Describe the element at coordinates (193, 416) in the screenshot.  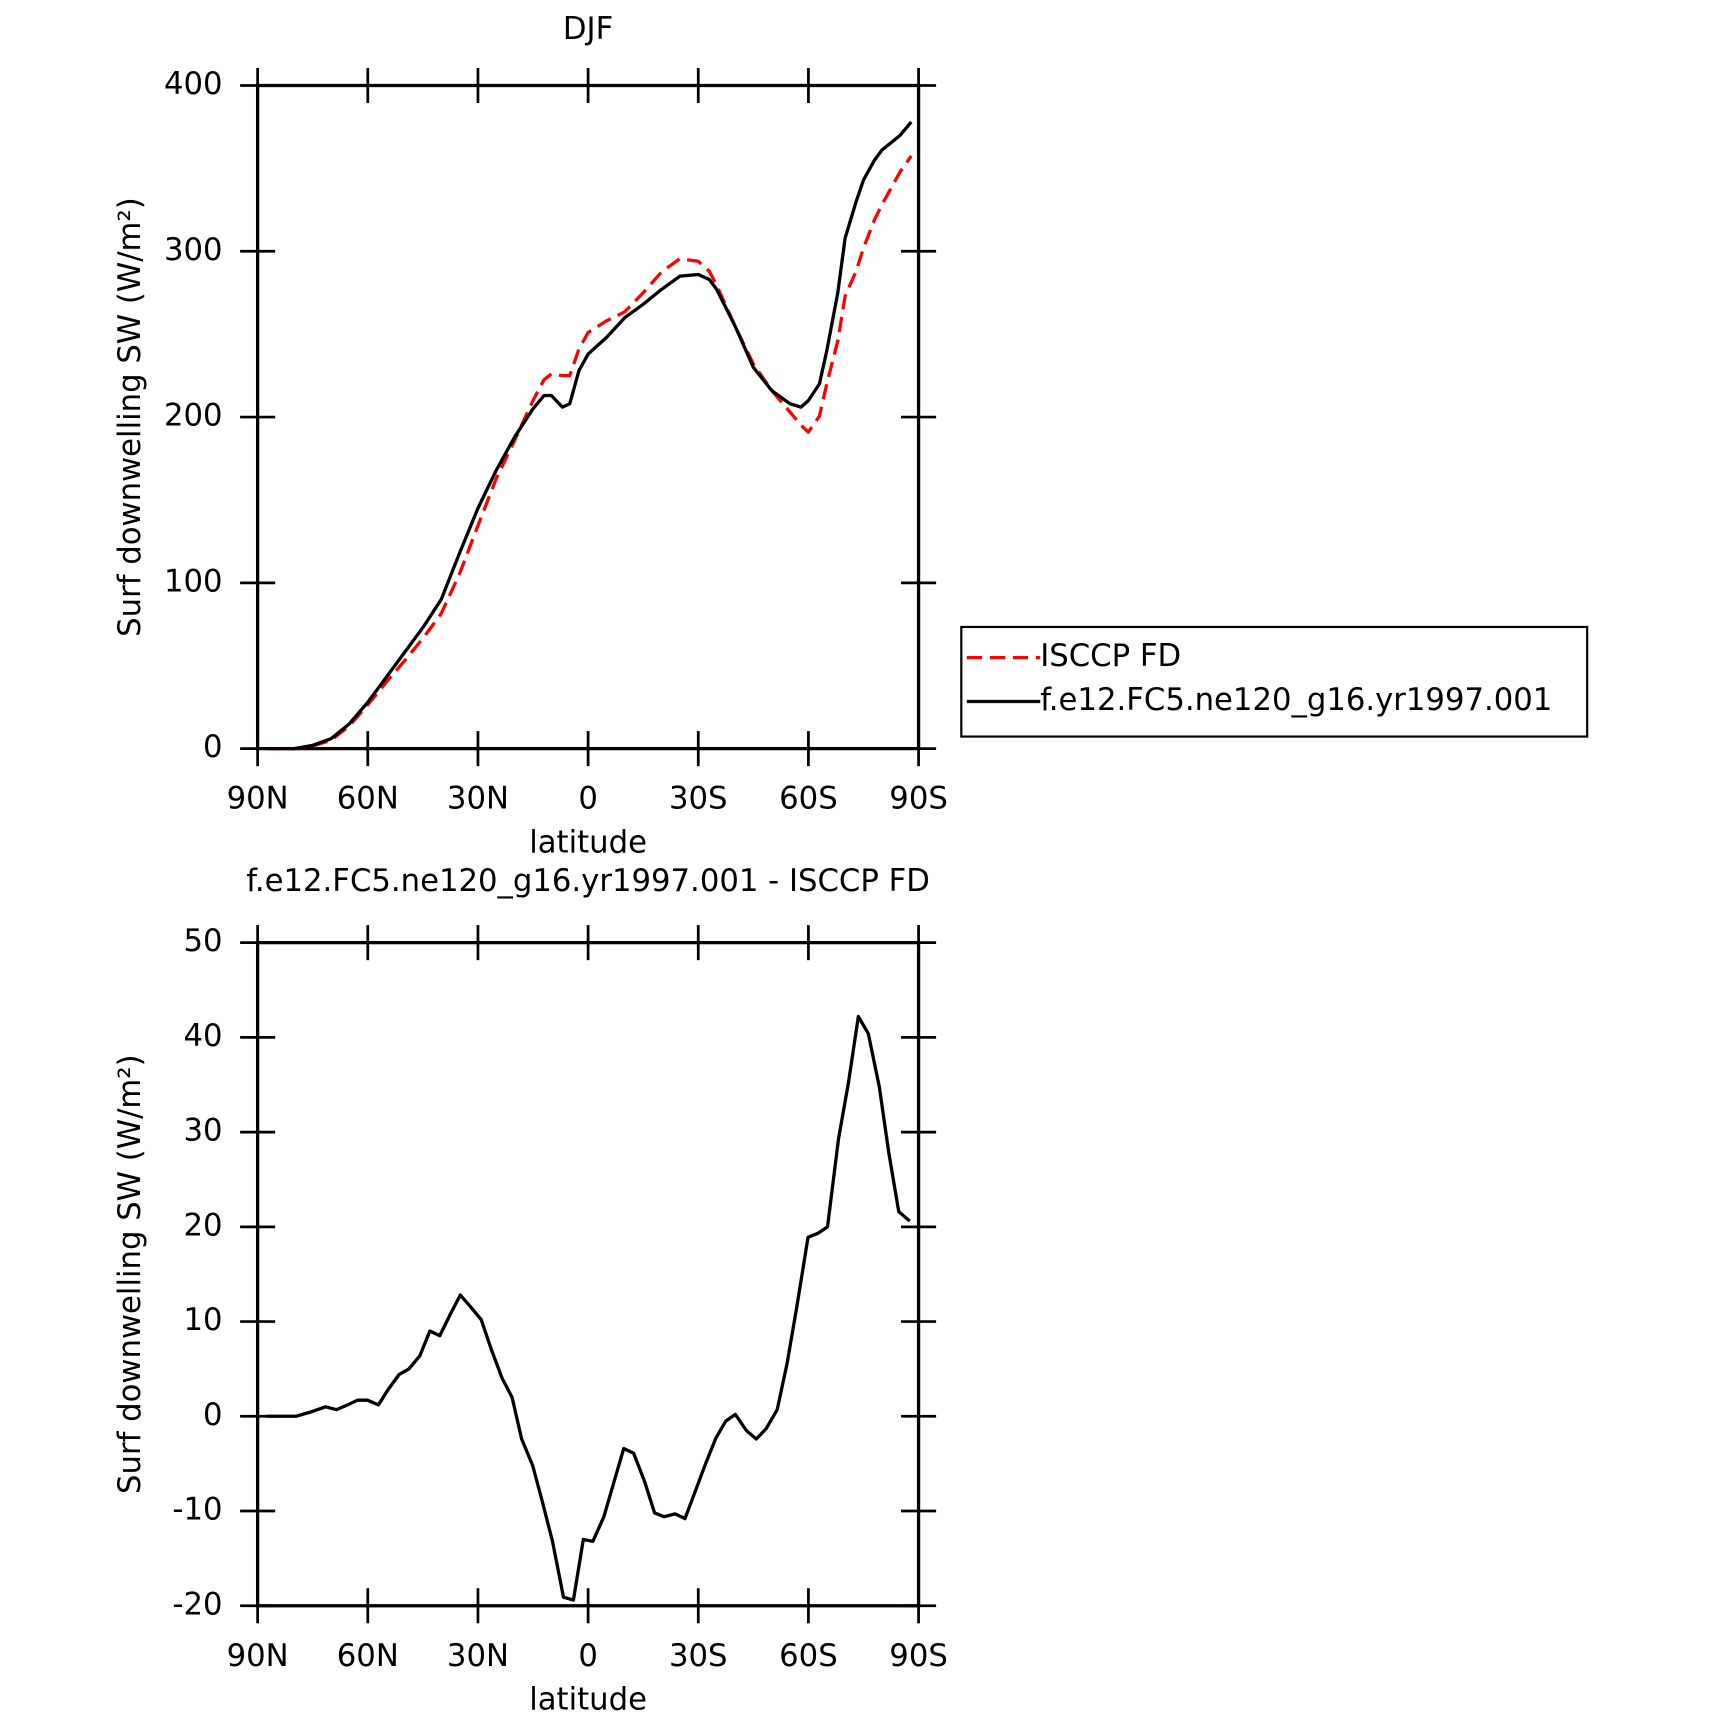
I see `y-tick-label: 200` at that location.